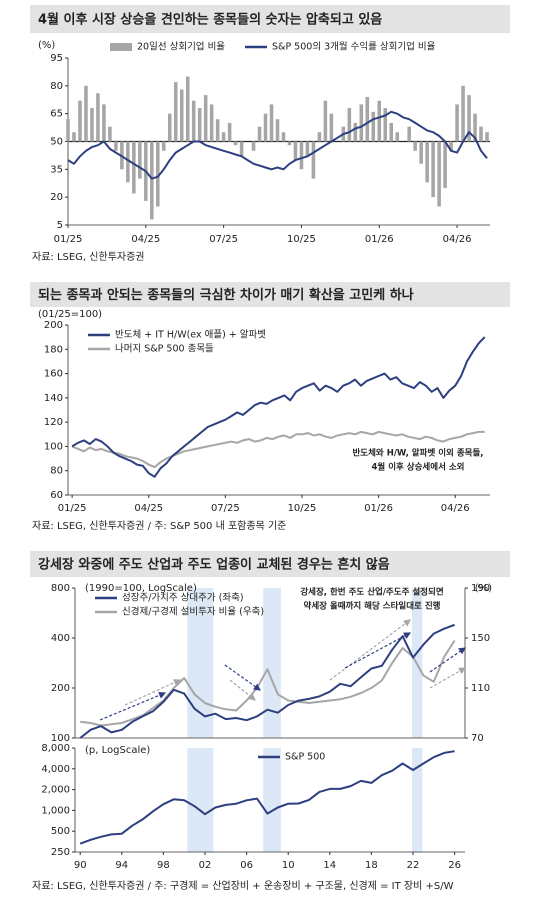 Image resolution: width=540 pixels, height=897 pixels. I want to click on y-tick-label: 95, so click(56, 58).